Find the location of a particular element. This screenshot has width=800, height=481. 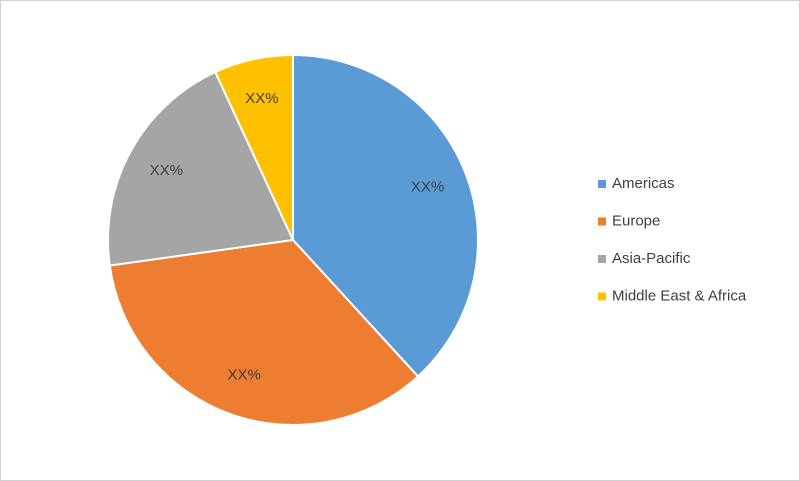

legend-label: Asia-Pacific is located at coordinates (651, 258).